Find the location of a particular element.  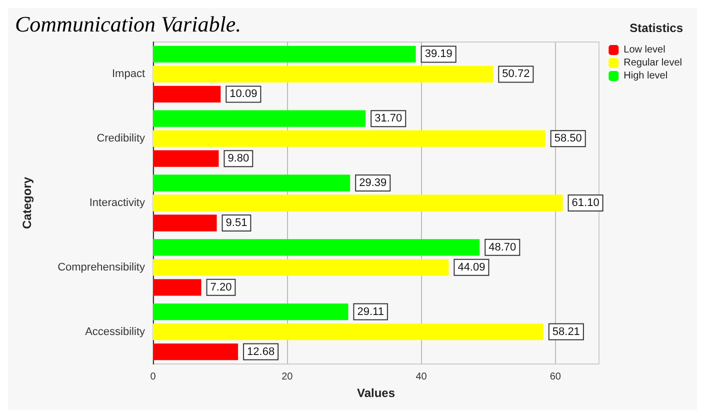

data-label: 58.50 is located at coordinates (568, 138).